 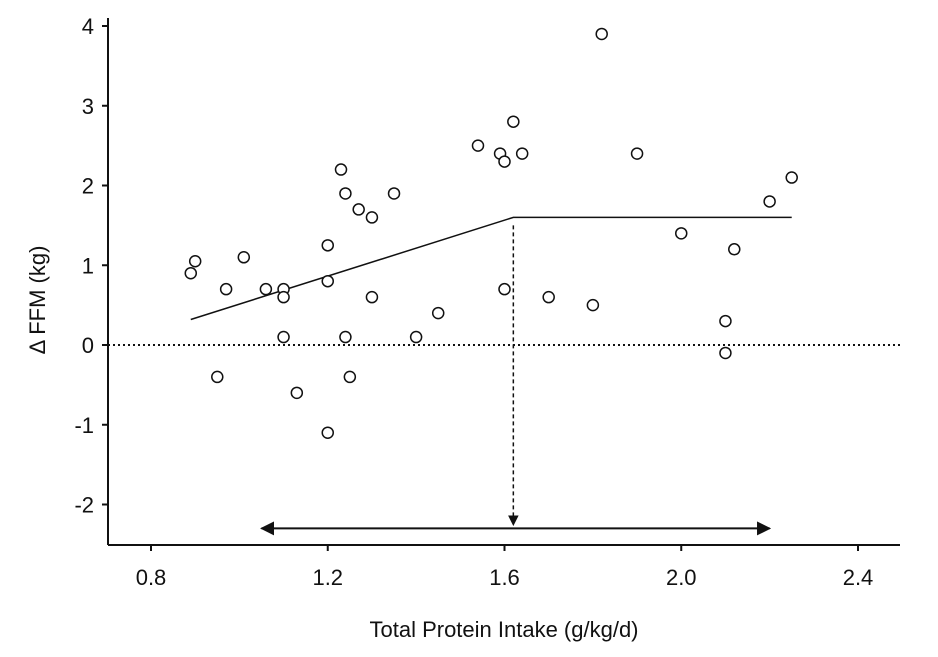 What do you see at coordinates (151, 577) in the screenshot?
I see `x-tick-label: 0.8` at bounding box center [151, 577].